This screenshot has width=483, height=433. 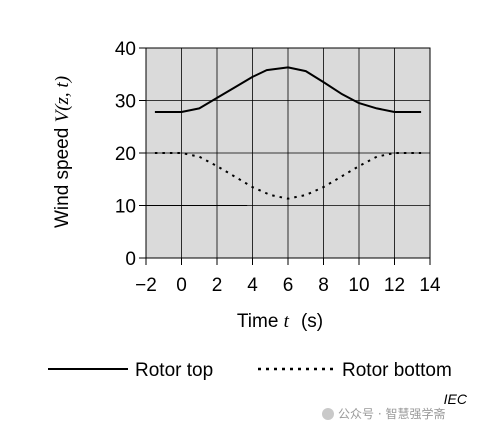 I want to click on legend: Rotor top Rotor bottom, so click(x=250, y=370).